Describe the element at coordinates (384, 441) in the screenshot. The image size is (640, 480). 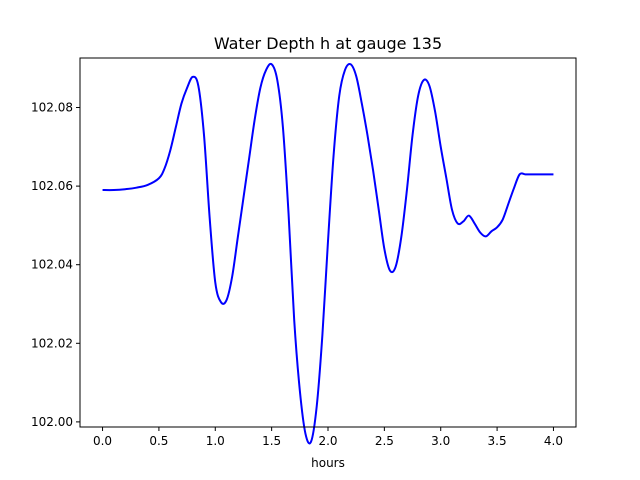
I see `x-tick-label: 2.5` at that location.